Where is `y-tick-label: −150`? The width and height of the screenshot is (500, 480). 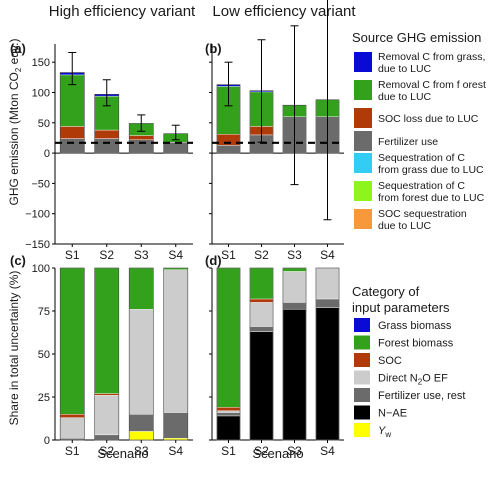 y-tick-label: −150 is located at coordinates (37, 245).